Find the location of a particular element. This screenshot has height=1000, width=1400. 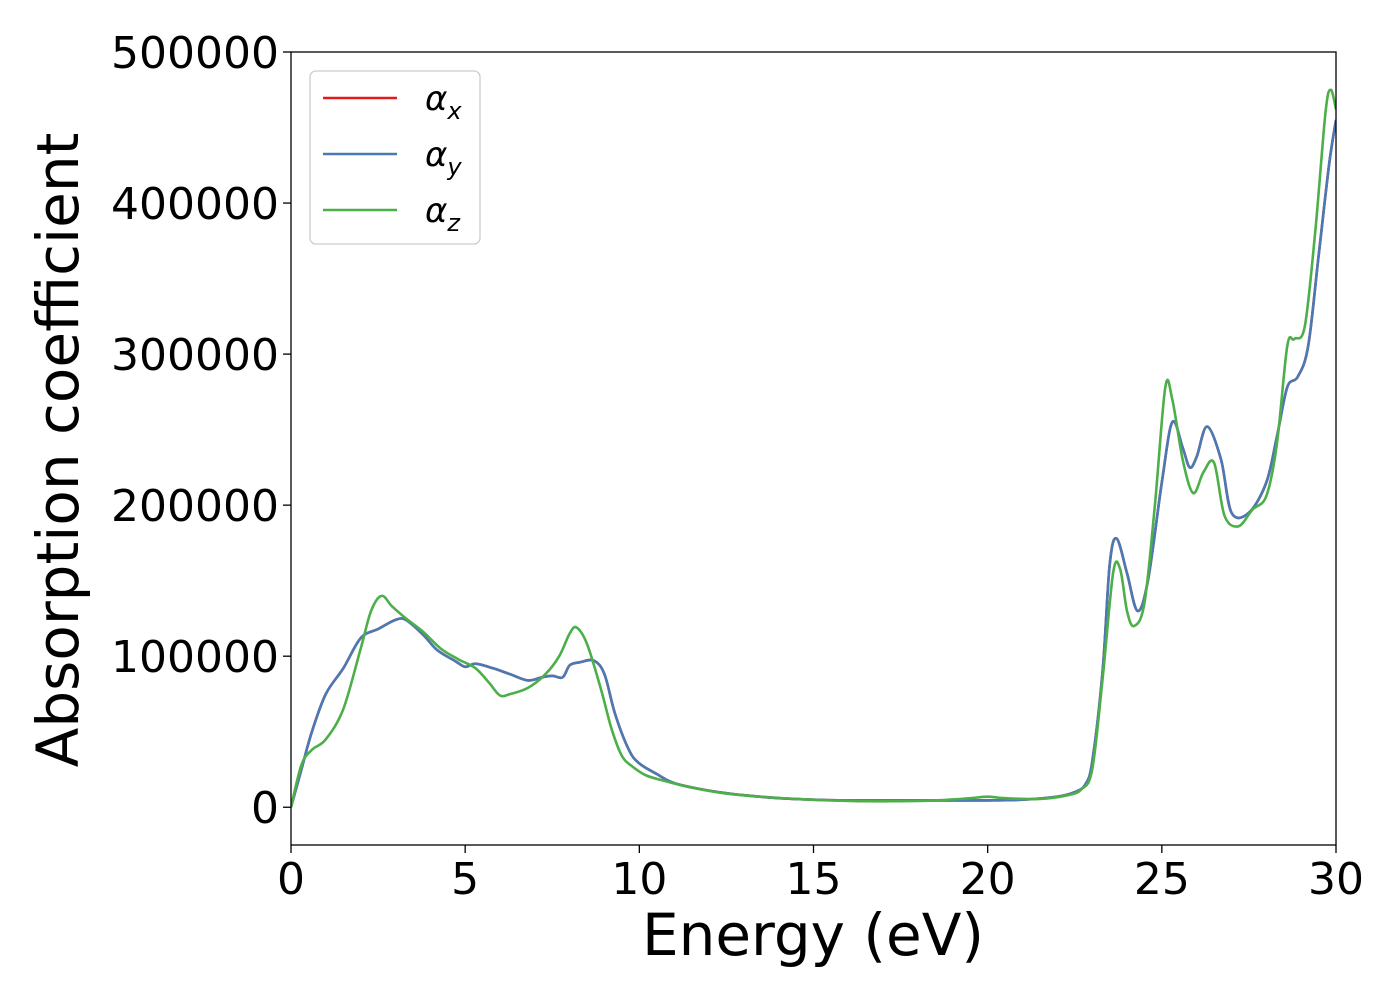

x-axis-ticks: 0 5 10 15 20 25 30 is located at coordinates (820, 875).